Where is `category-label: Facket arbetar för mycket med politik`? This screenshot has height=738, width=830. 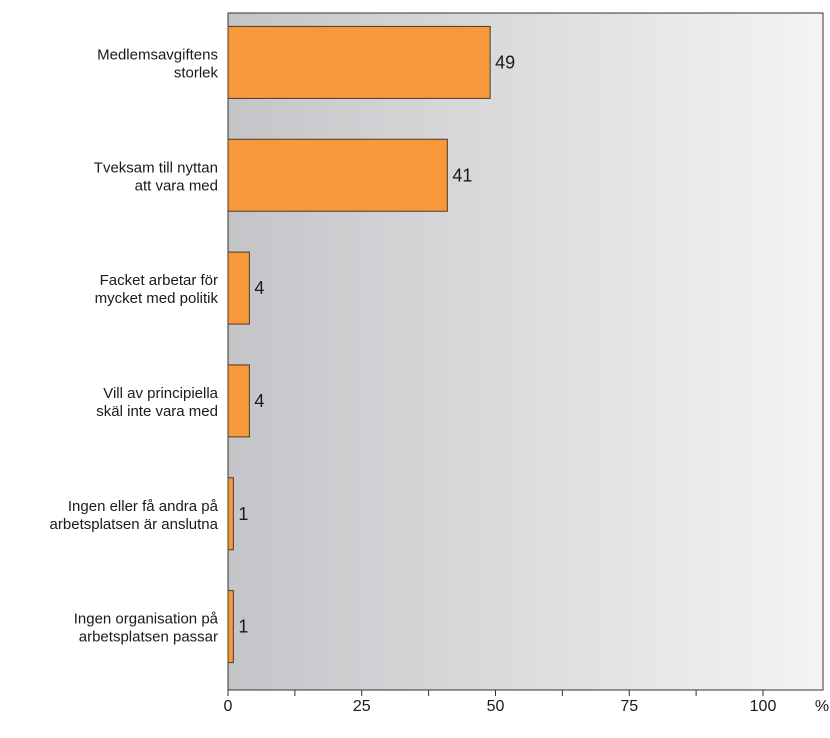 category-label: Facket arbetar för mycket med politik is located at coordinates (157, 289).